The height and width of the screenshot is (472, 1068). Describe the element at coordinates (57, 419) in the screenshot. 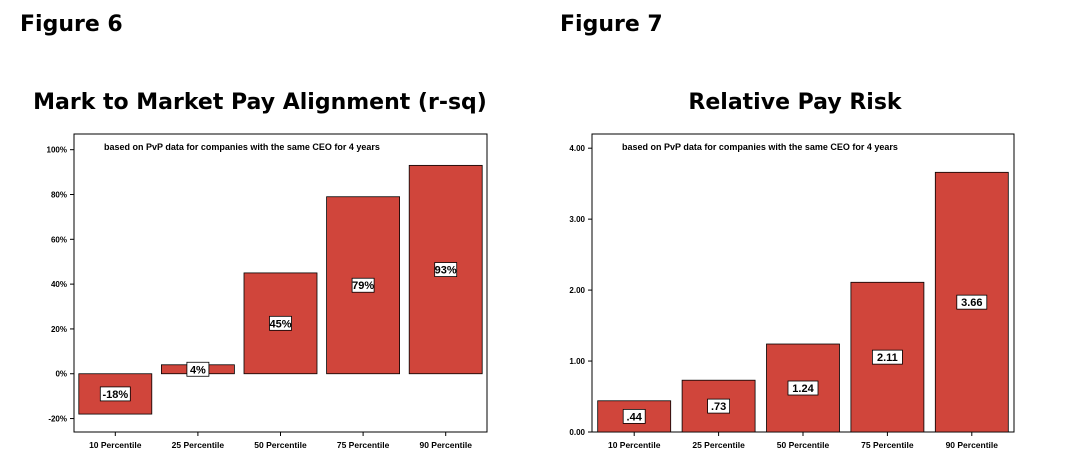

I see `y-tick-label: -20%` at that location.